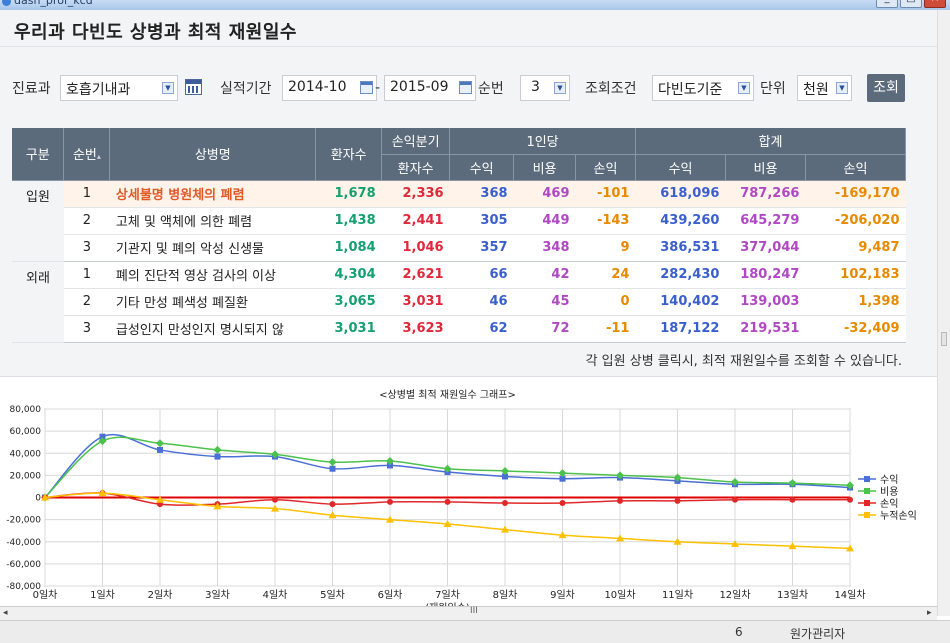  I want to click on pp-profit-value: 0, so click(624, 301).